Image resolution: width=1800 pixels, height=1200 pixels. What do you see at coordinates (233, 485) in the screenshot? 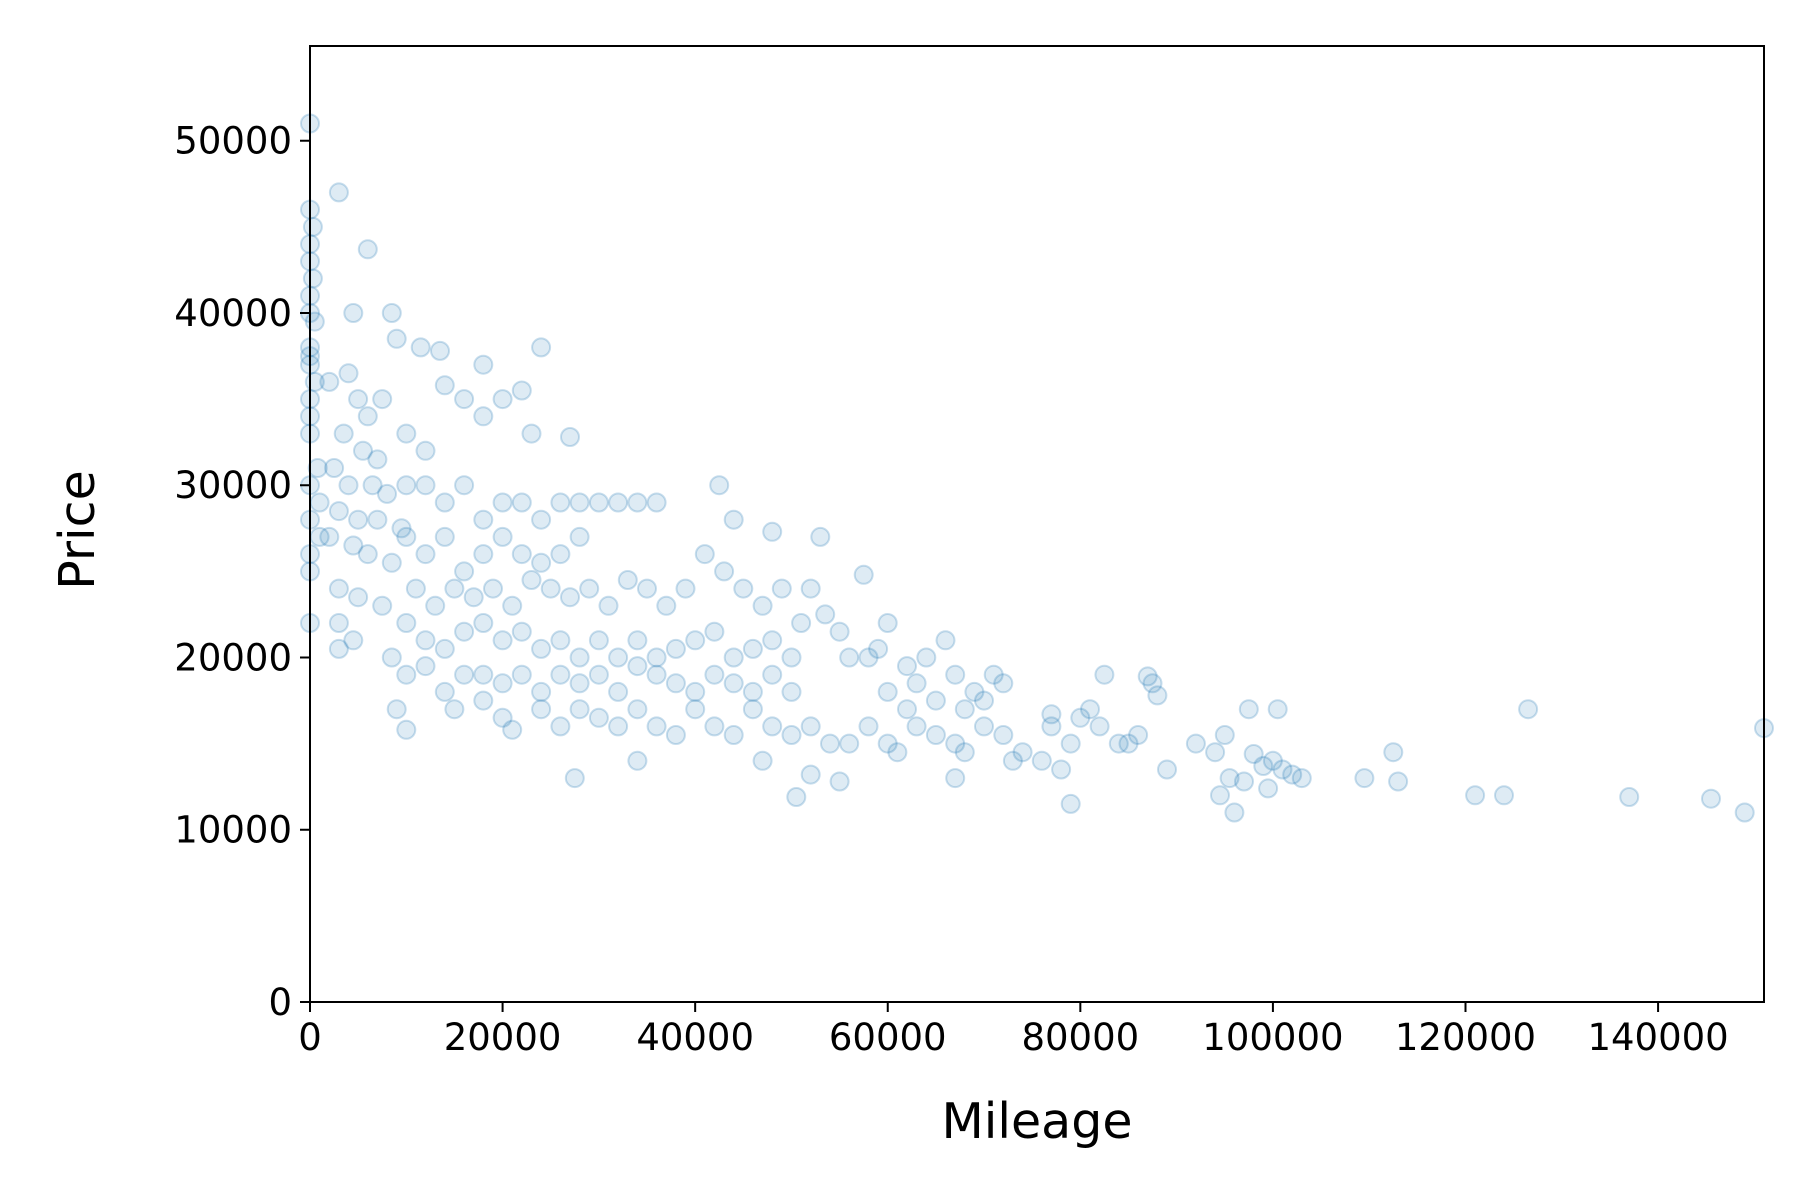
I see `y-tick-label: 30000` at bounding box center [233, 485].